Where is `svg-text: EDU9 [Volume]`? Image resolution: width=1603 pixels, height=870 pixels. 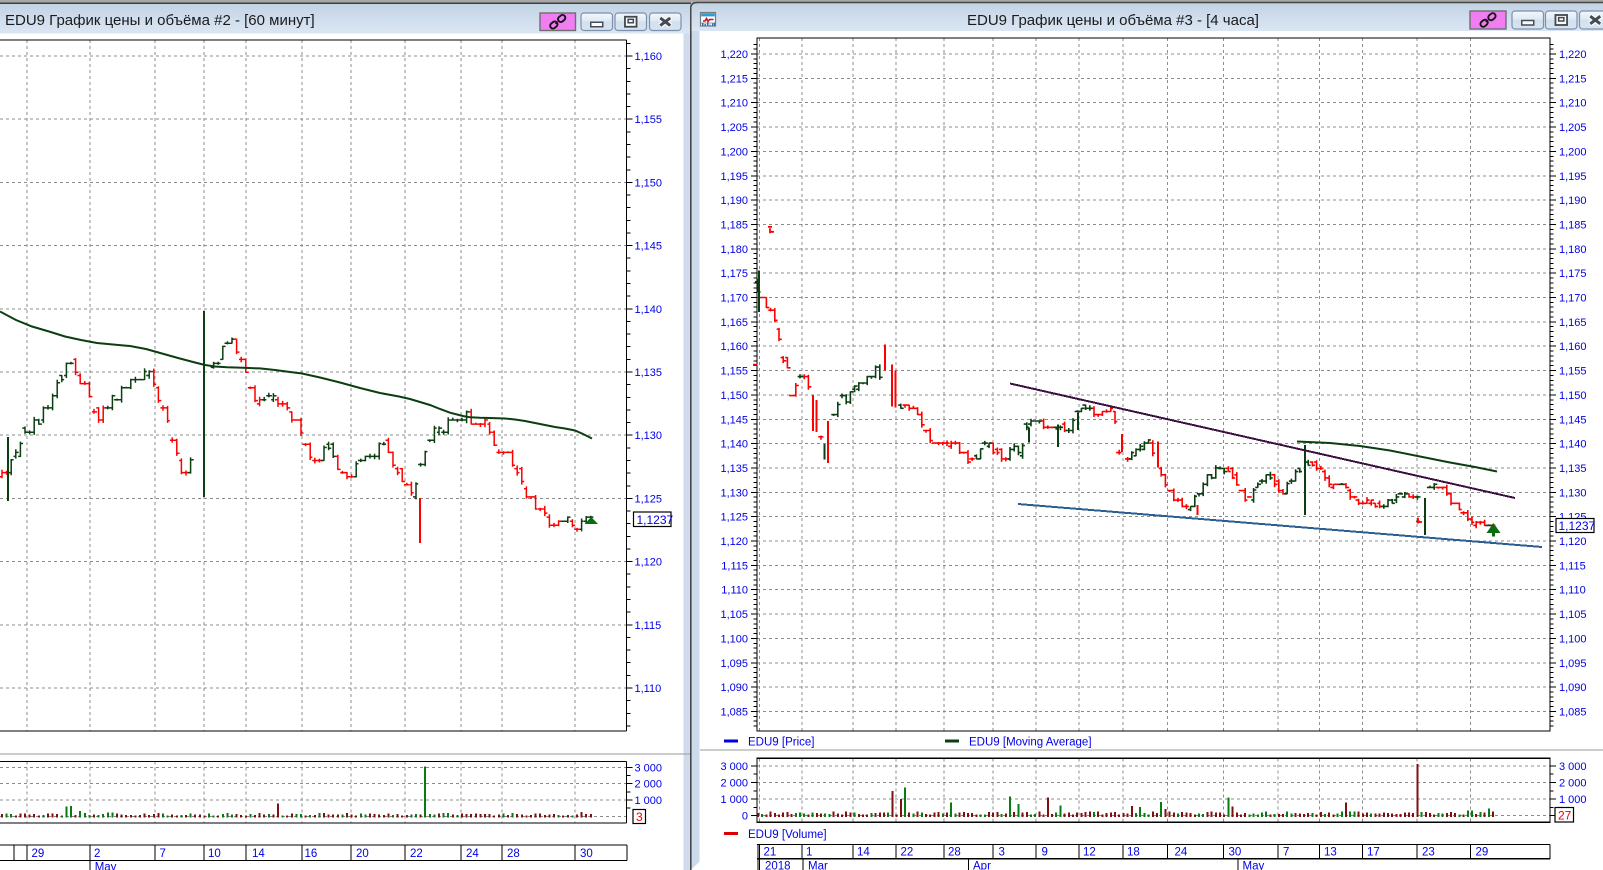
svg-text: EDU9 [Volume] is located at coordinates (787, 835).